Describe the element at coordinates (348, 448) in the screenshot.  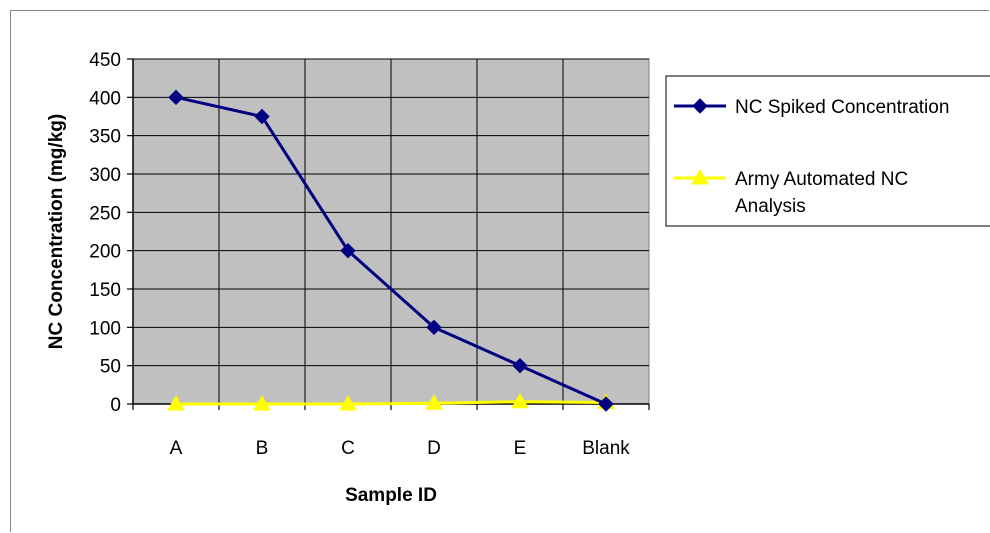
I see `x-tick-label: C` at that location.